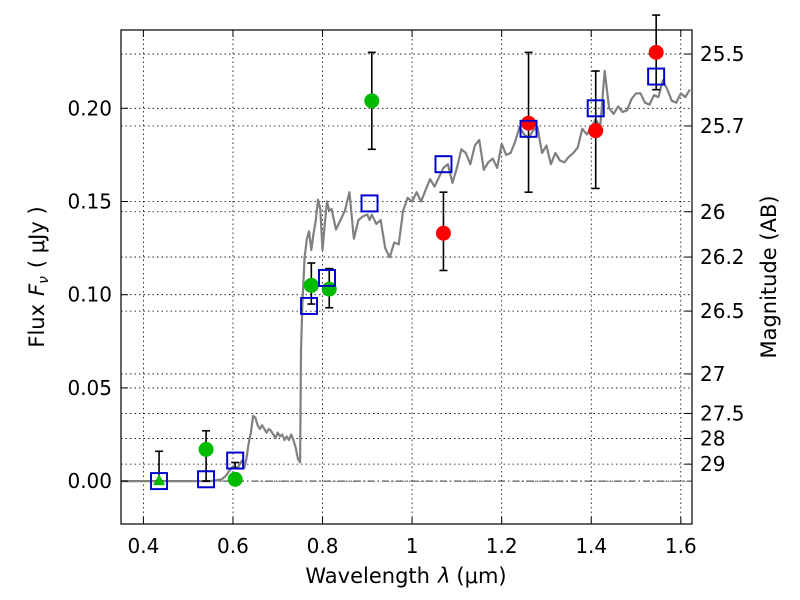  What do you see at coordinates (722, 311) in the screenshot?
I see `mag-tick-label: 26.5` at bounding box center [722, 311].